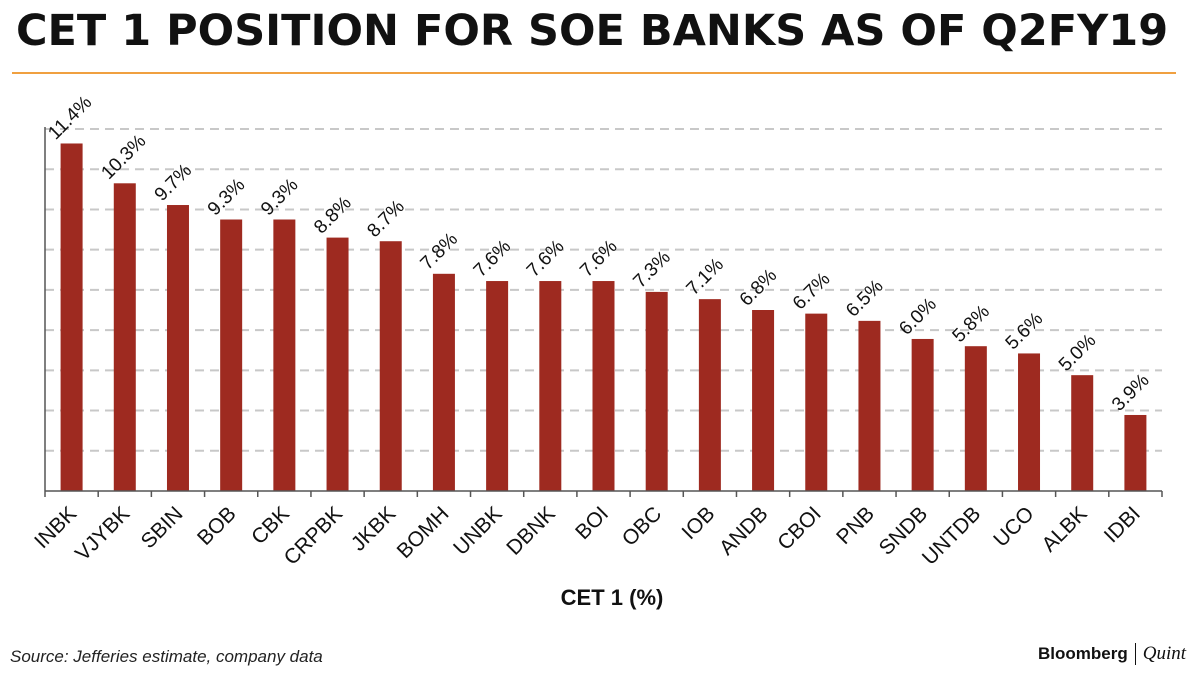 Image resolution: width=1200 pixels, height=675 pixels. What do you see at coordinates (217, 526) in the screenshot?
I see `x-tick-label: BOB` at bounding box center [217, 526].